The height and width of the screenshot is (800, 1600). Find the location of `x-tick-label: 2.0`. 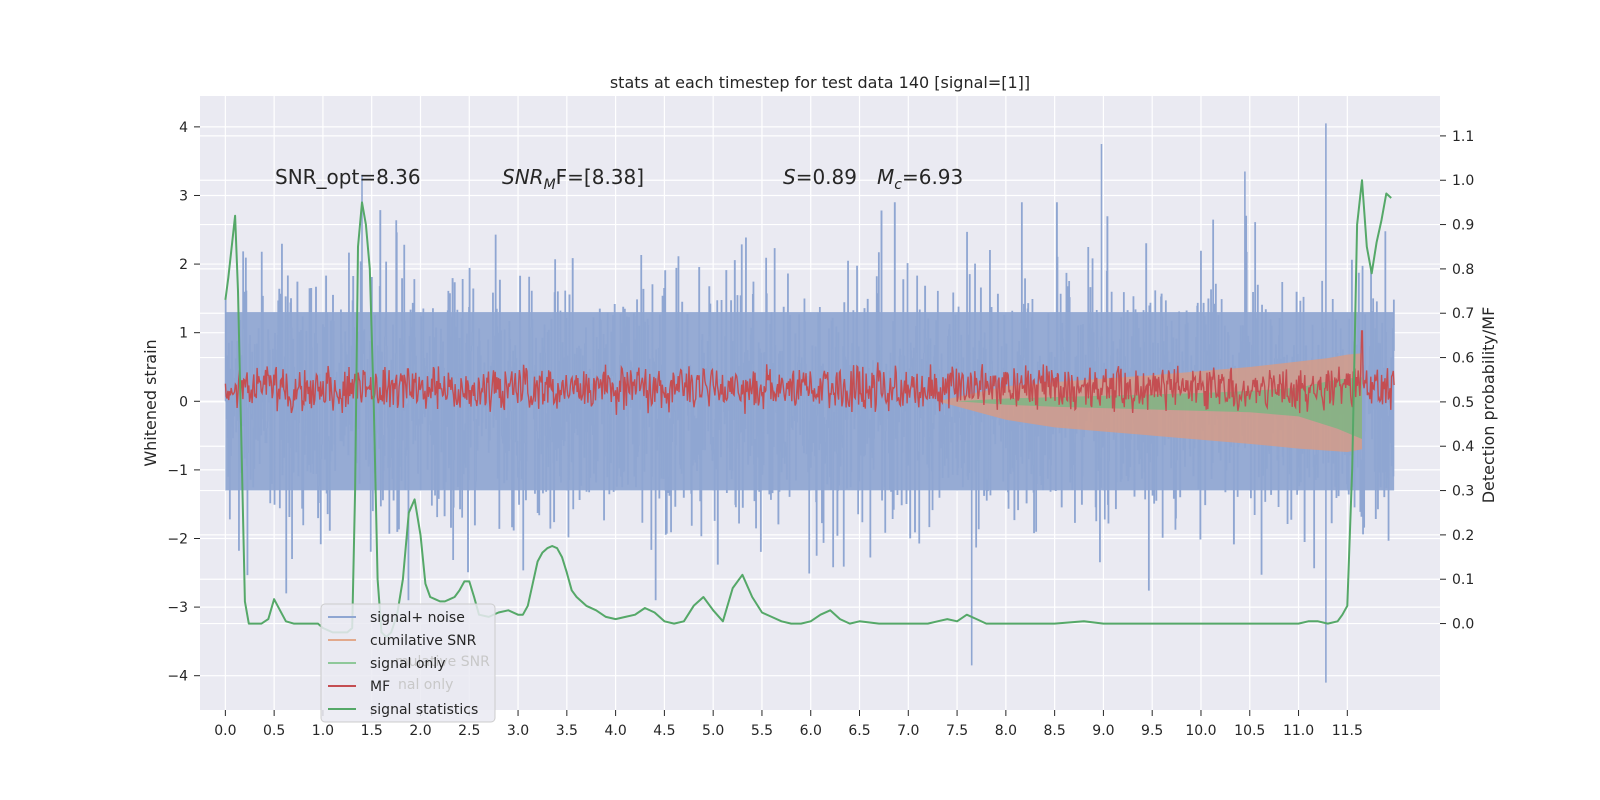

x-tick-label: 2.0 is located at coordinates (420, 731).